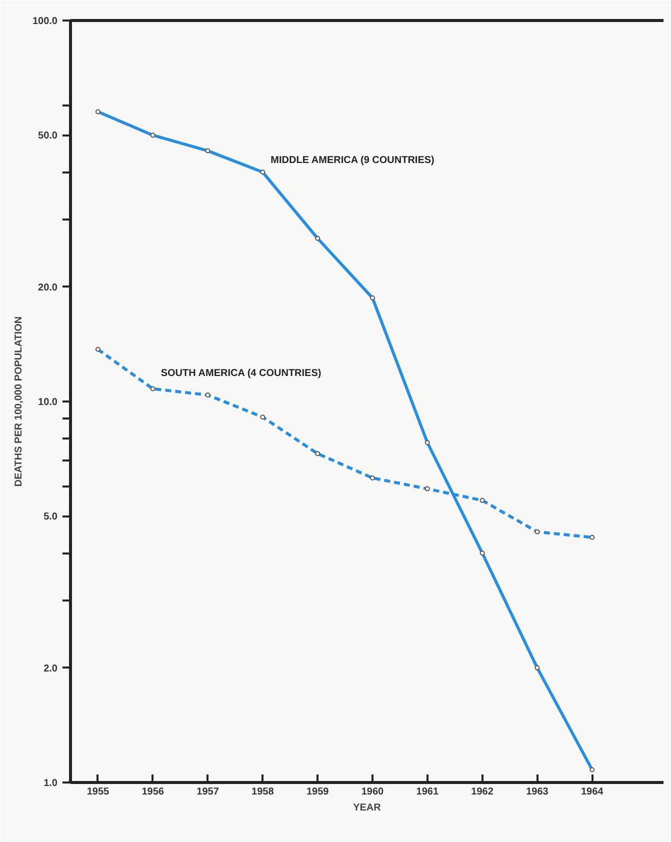 The height and width of the screenshot is (842, 671). What do you see at coordinates (48, 136) in the screenshot?
I see `y-tick-label: 50.0` at bounding box center [48, 136].